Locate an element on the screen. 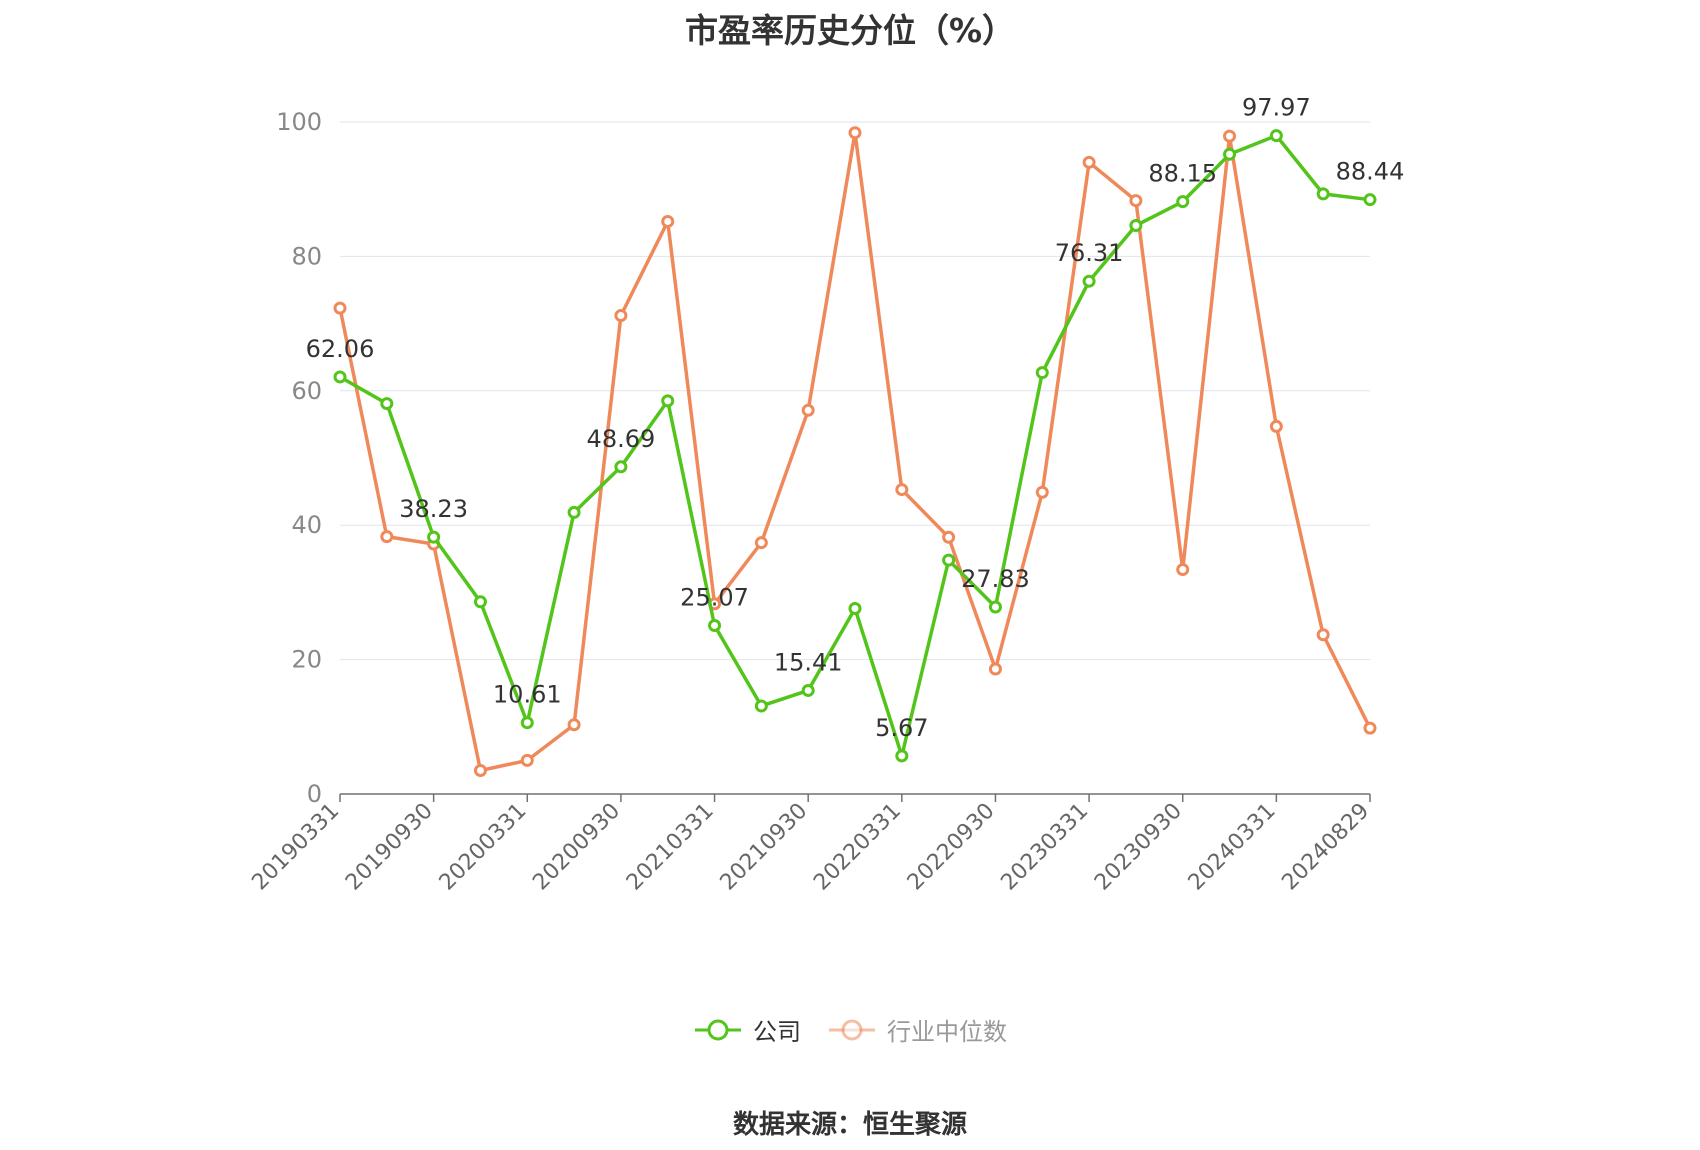  legend: 公司 行业中位数 is located at coordinates (850, 1029).